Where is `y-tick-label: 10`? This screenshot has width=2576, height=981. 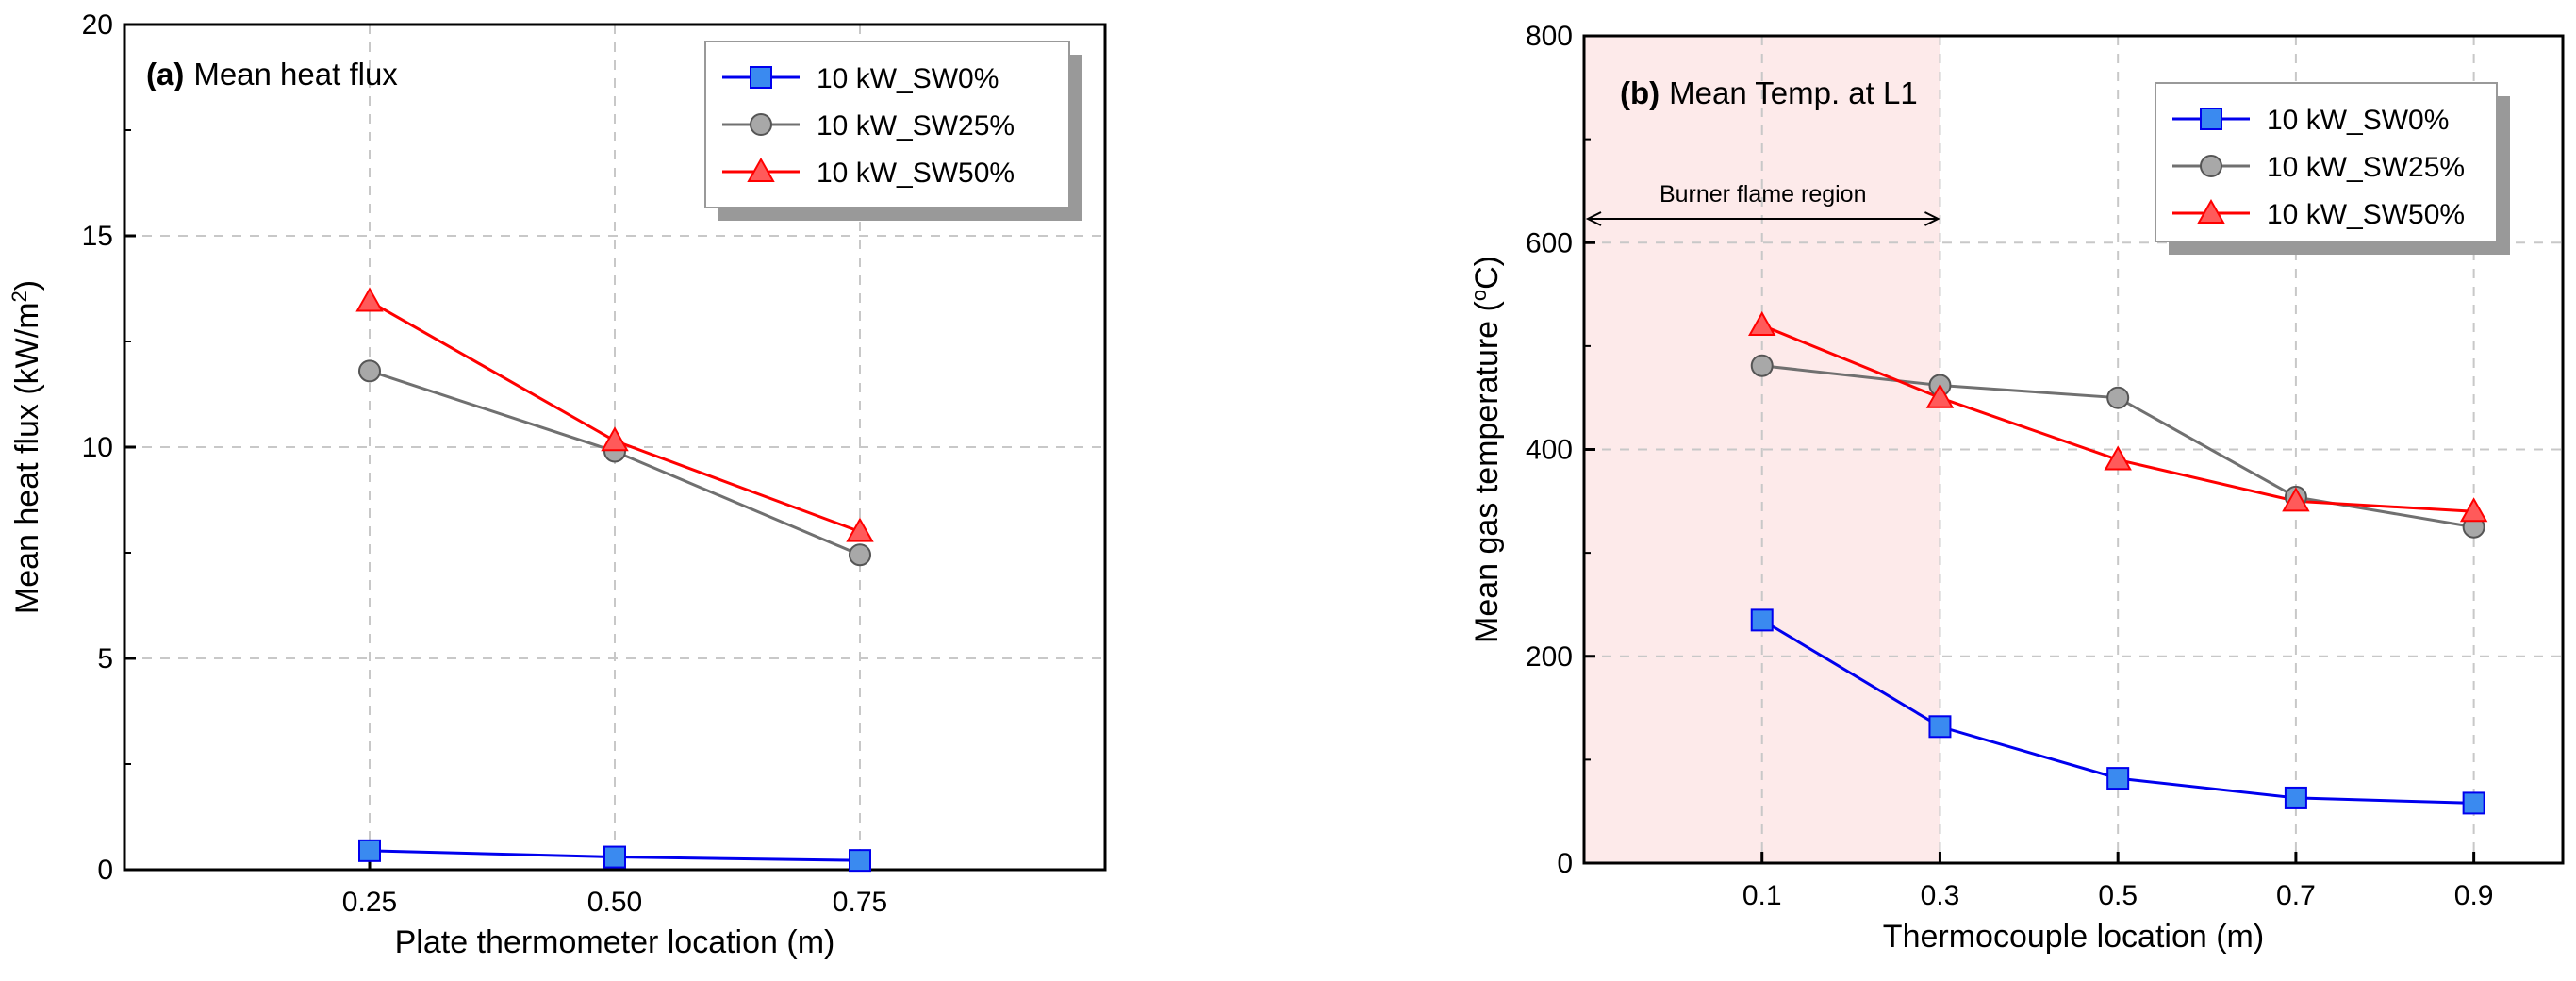 y-tick-label: 10 is located at coordinates (97, 448).